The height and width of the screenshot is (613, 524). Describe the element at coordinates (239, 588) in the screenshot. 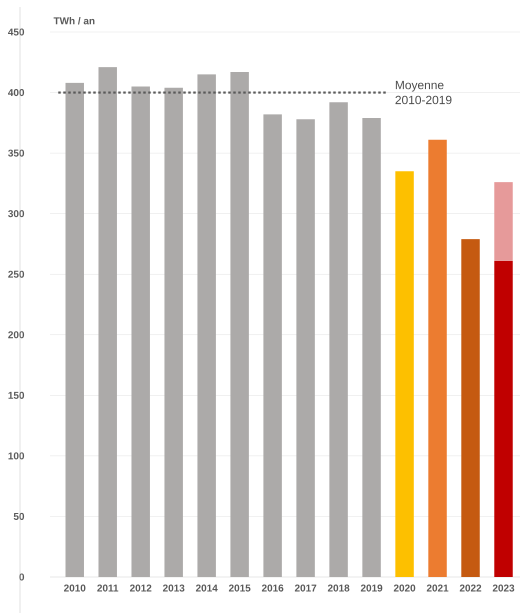

I see `x-tick-label: 2015` at that location.